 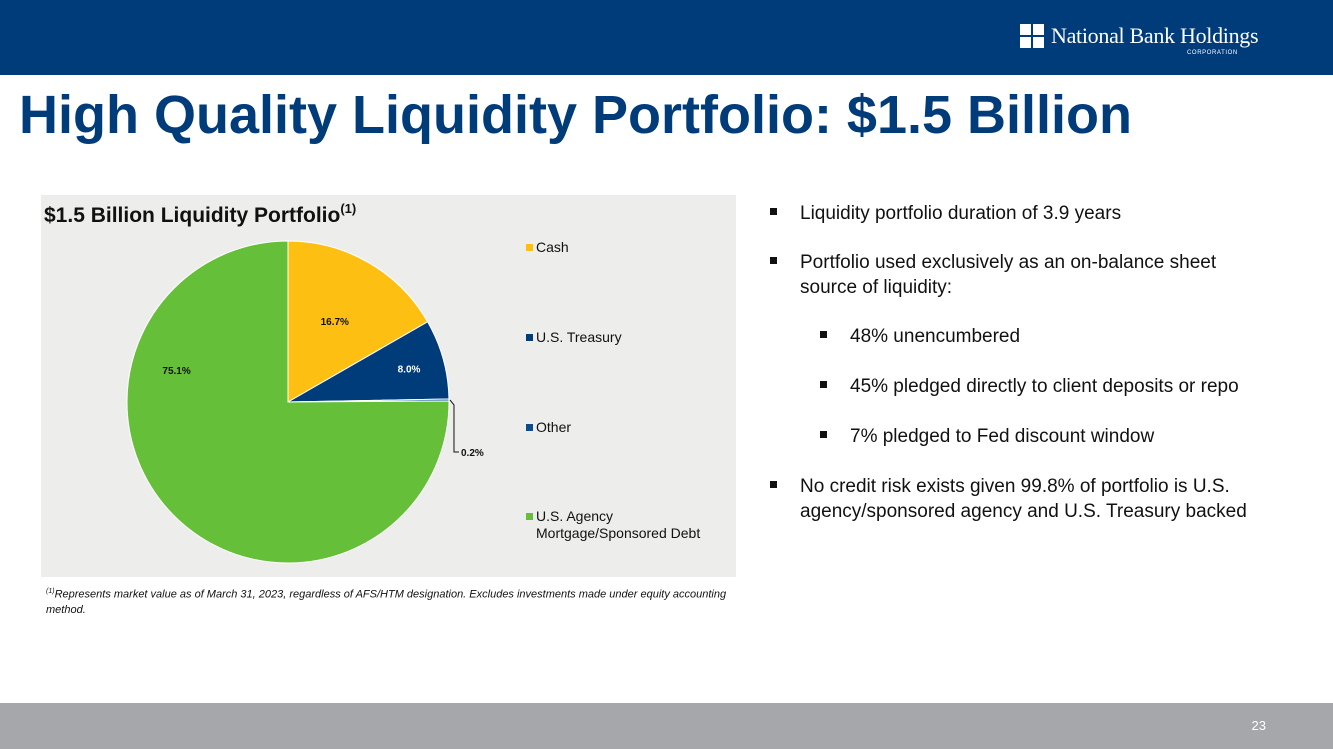 What do you see at coordinates (579, 337) in the screenshot?
I see `legend-label: U.S. Treasury` at bounding box center [579, 337].